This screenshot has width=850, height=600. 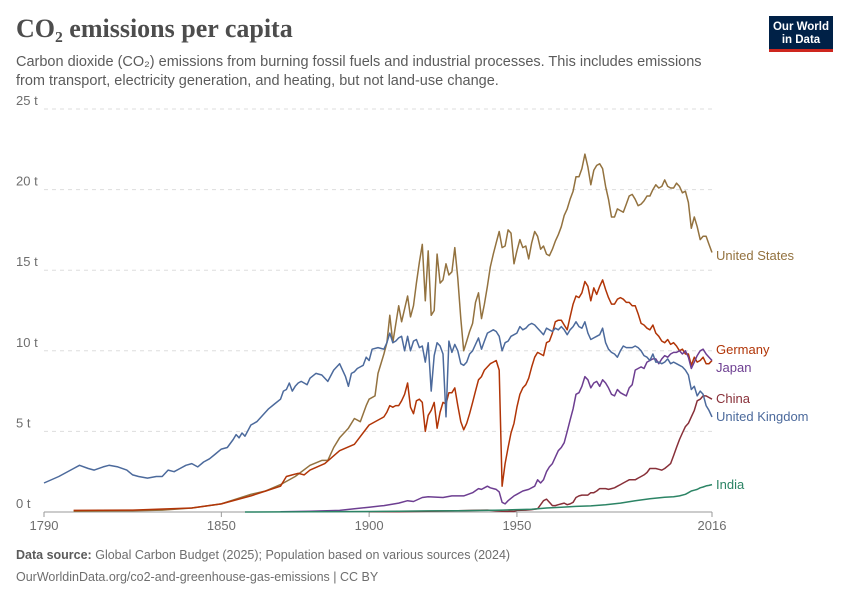 What do you see at coordinates (23, 422) in the screenshot?
I see `y-tick-label-1: 5 t` at bounding box center [23, 422].